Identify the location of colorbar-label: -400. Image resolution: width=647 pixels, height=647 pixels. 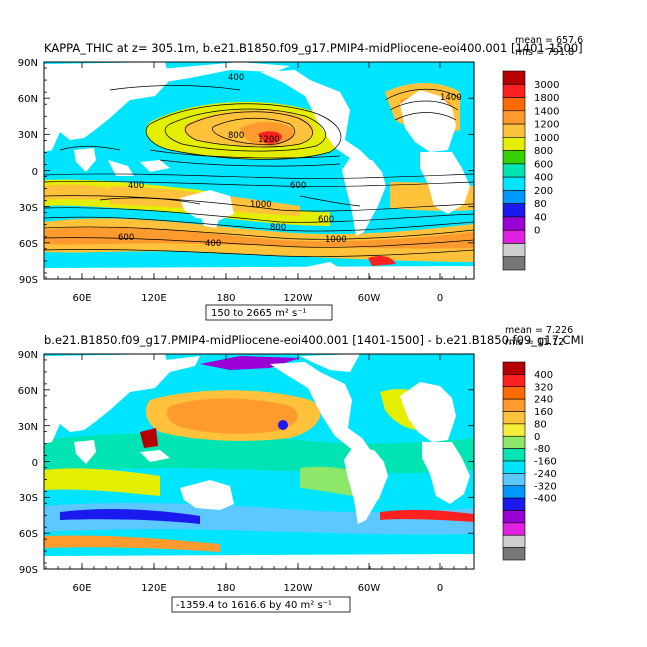
(545, 499).